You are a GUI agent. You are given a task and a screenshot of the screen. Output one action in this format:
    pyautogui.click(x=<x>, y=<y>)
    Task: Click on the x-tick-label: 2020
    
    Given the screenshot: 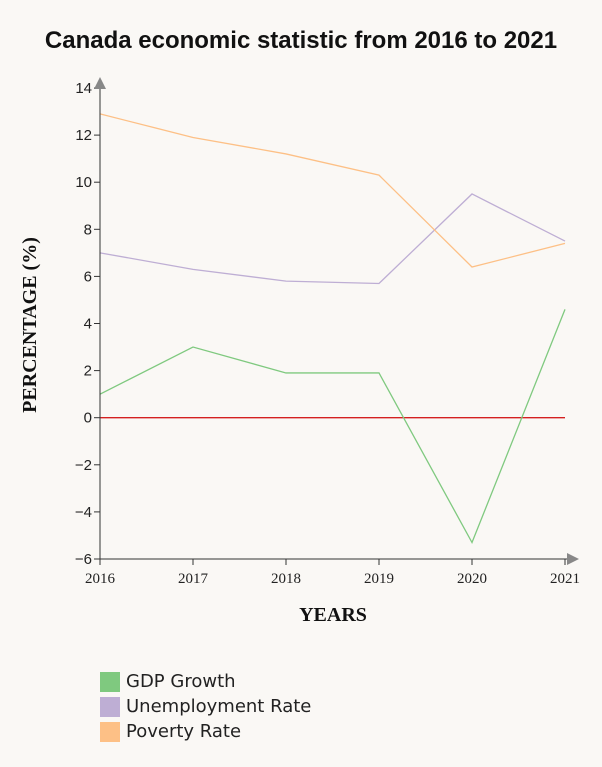 What is the action you would take?
    pyautogui.click(x=472, y=579)
    